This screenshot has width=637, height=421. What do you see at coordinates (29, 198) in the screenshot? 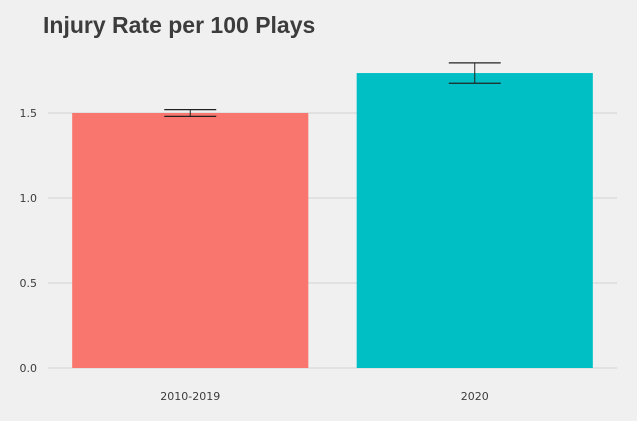
I see `y-tick-label: 1.0` at bounding box center [29, 198].